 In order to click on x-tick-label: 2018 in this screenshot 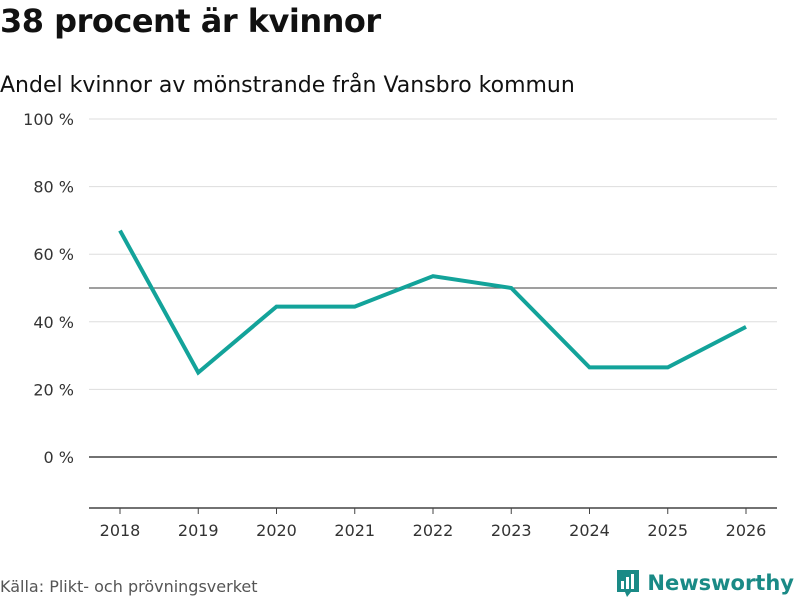, I will do `click(120, 530)`.